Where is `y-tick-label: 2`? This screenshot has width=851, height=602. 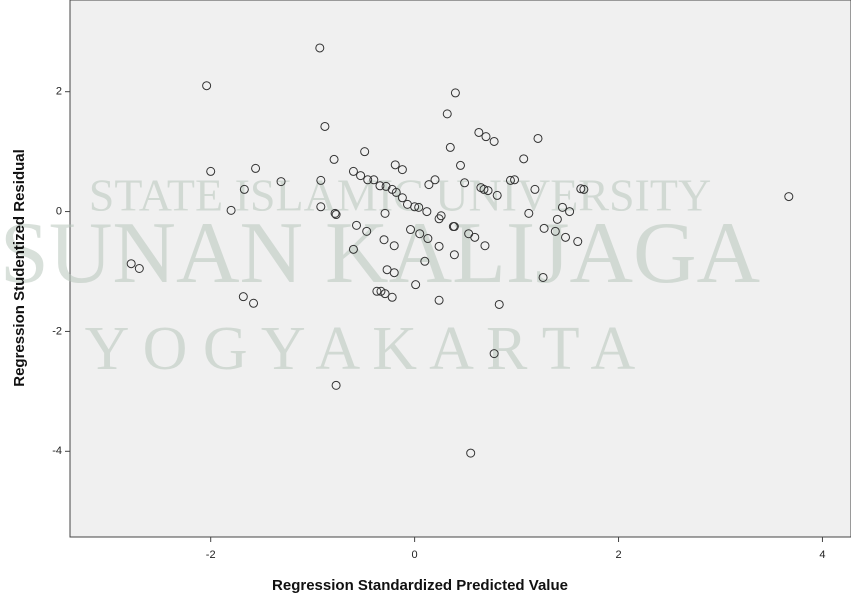 y-tick-label: 2 is located at coordinates (59, 92).